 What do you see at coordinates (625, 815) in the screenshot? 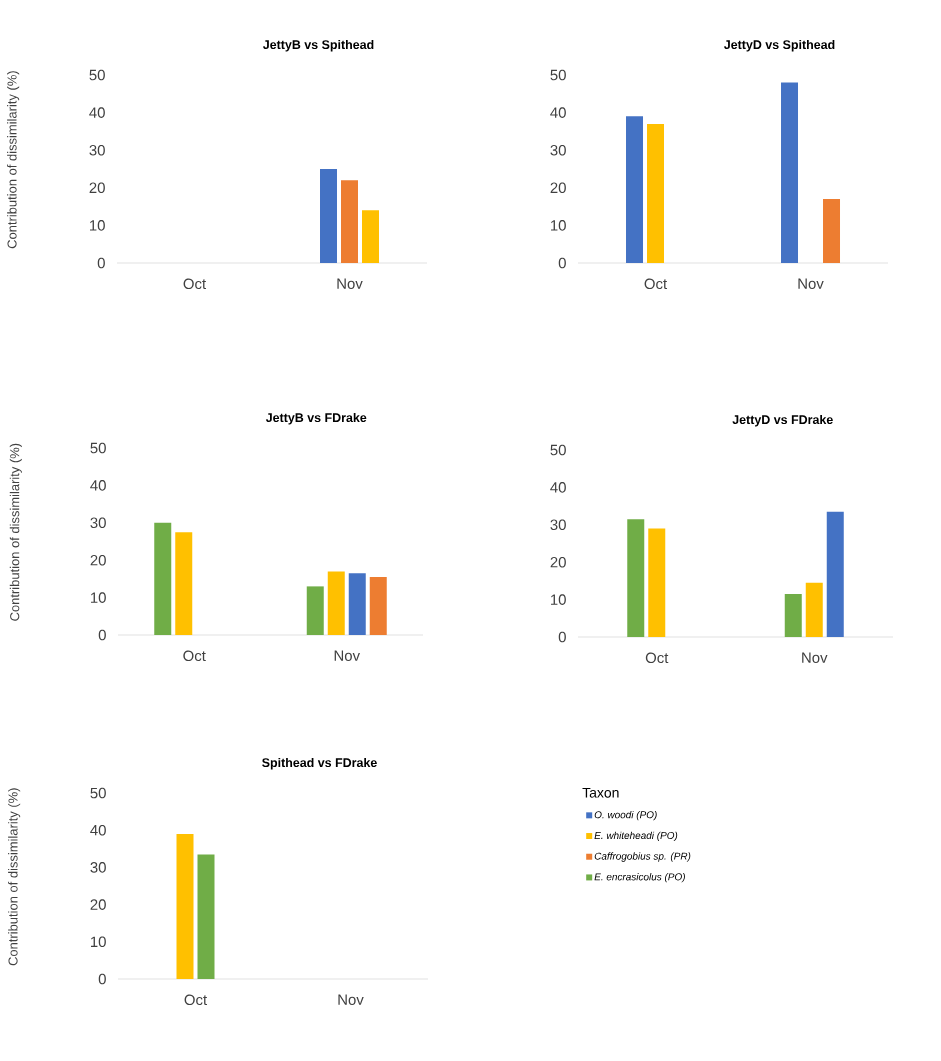
I see `legend-label: O. woodi (PO)` at bounding box center [625, 815].